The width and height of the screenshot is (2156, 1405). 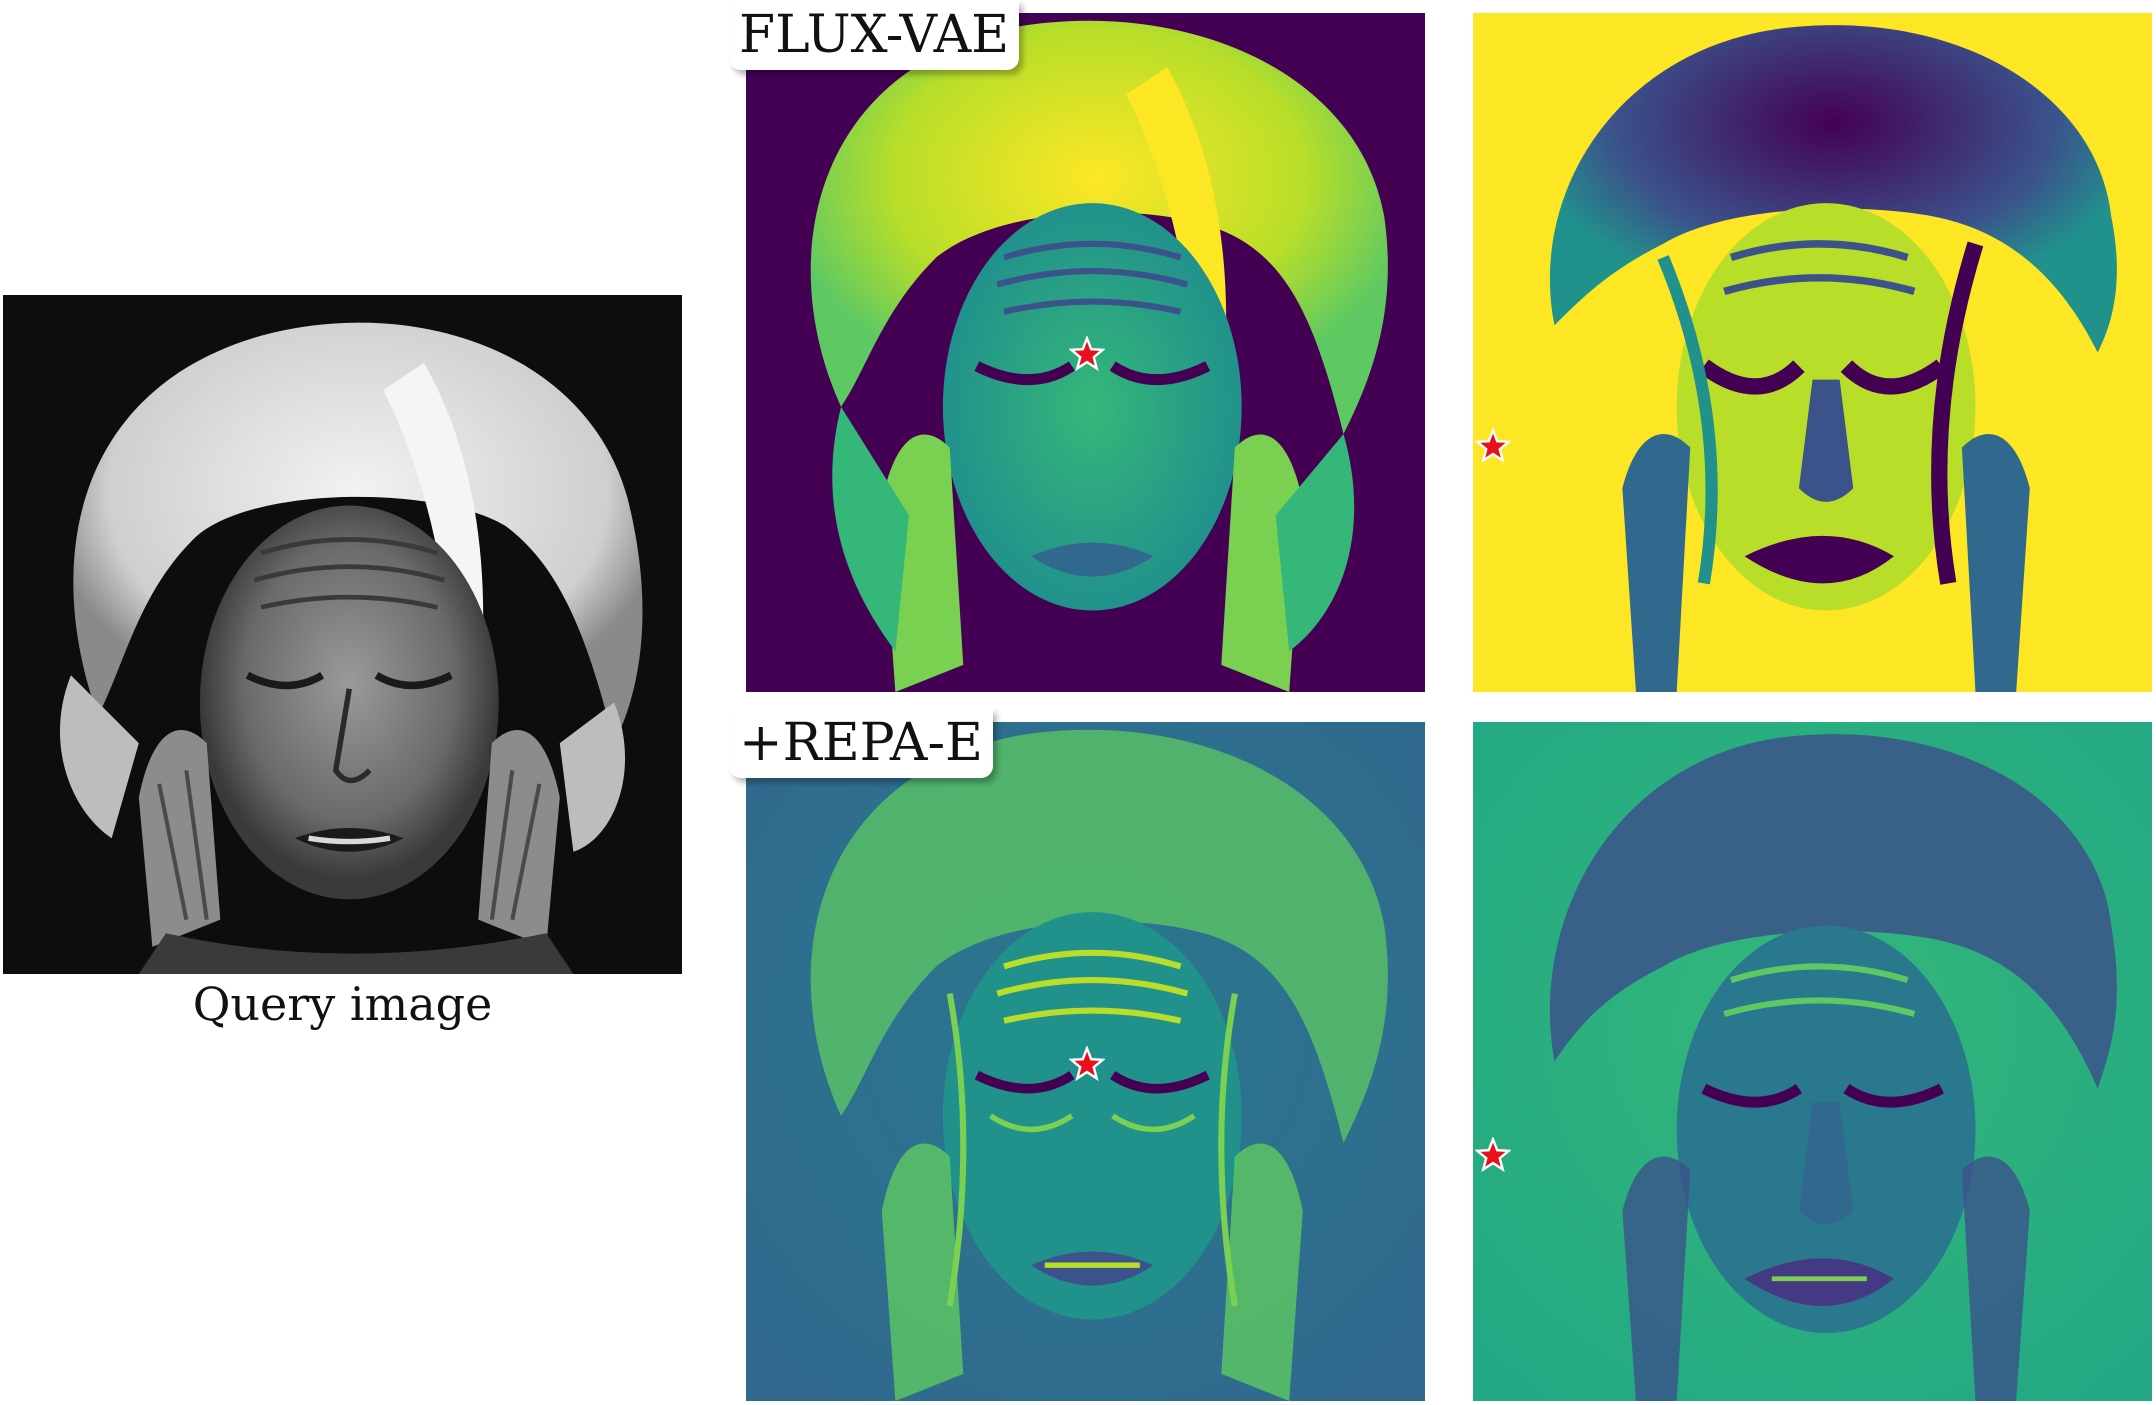 What do you see at coordinates (342, 1004) in the screenshot?
I see `query-image-caption: Query image` at bounding box center [342, 1004].